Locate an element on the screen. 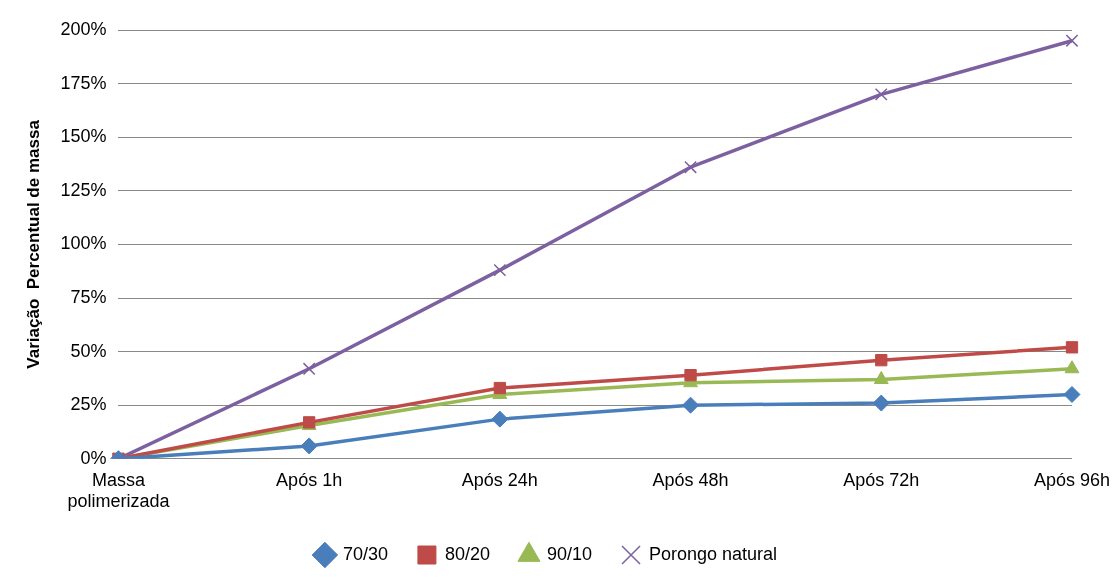 The width and height of the screenshot is (1113, 584). legend-label: 90/10 is located at coordinates (569, 553).